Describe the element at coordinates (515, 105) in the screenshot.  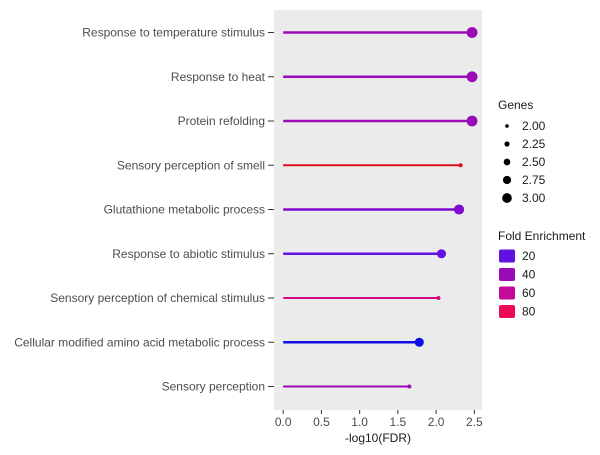
I see `genes-legend-title: Genes` at that location.